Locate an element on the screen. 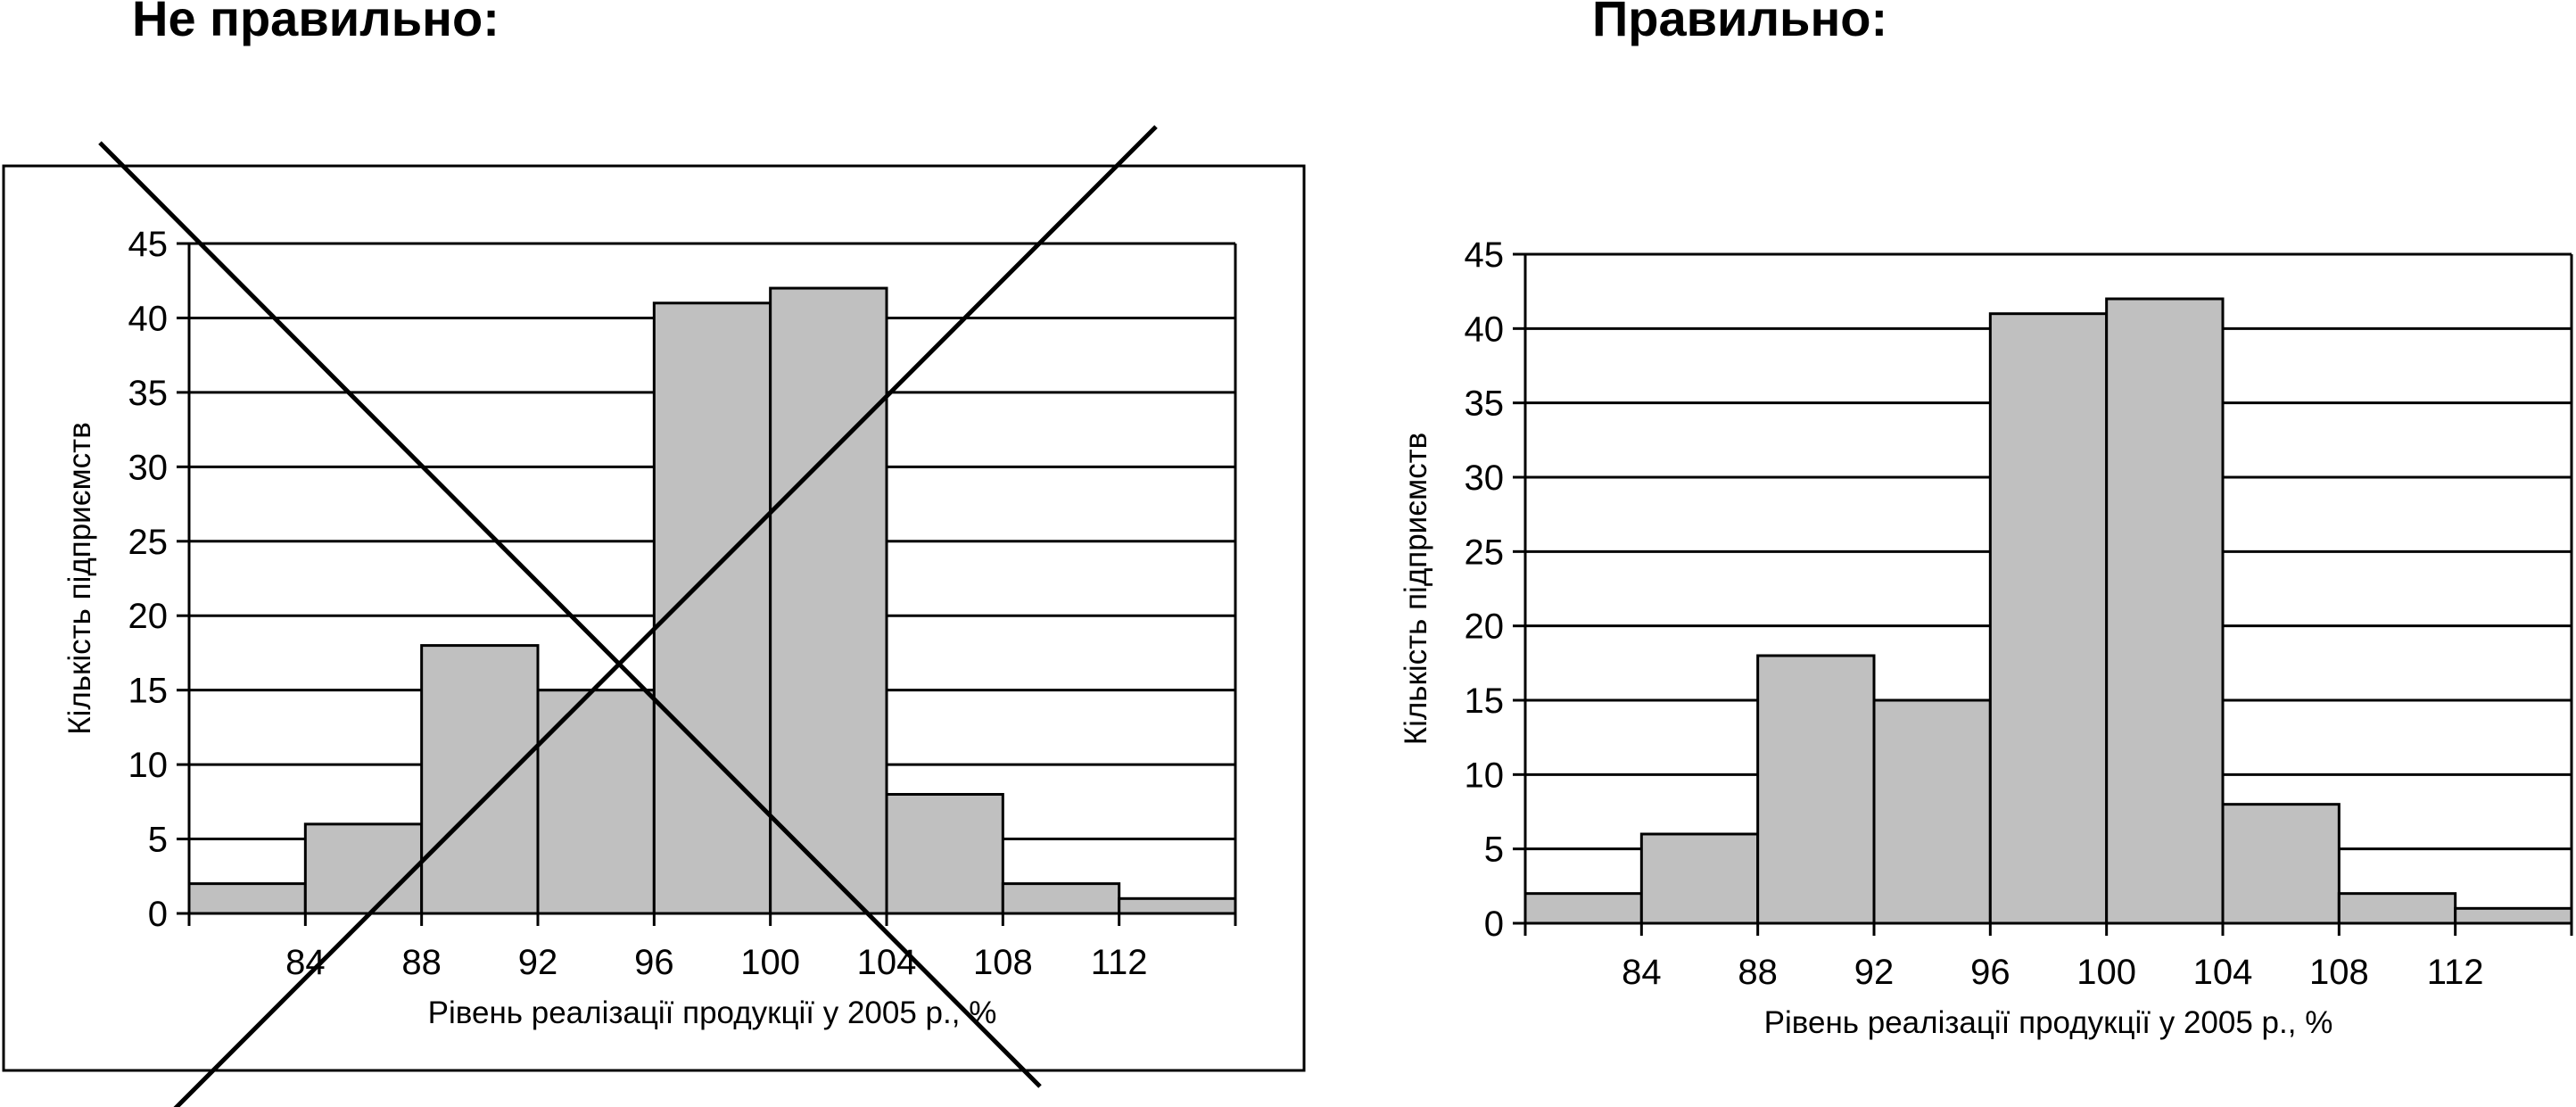 This screenshot has height=1107, width=2576. heading-wrong: Не правильно: is located at coordinates (316, 23).